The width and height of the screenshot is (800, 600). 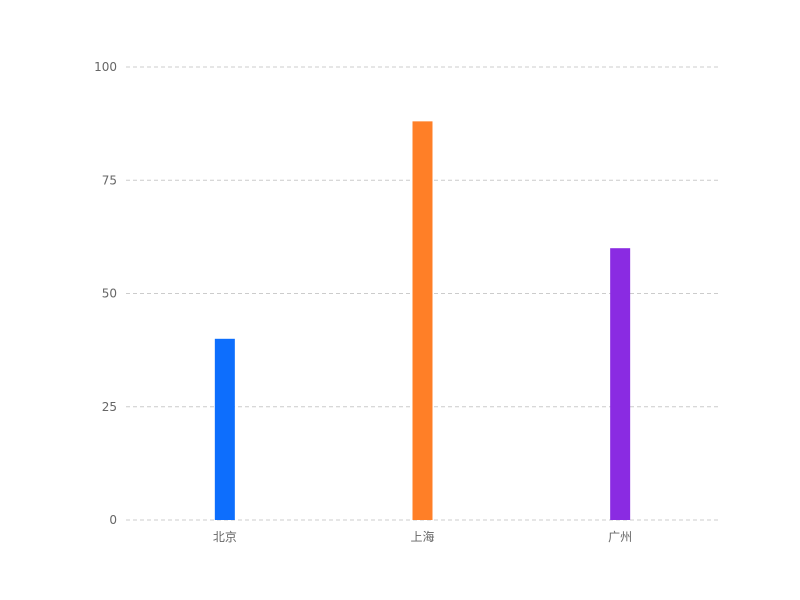 What do you see at coordinates (225, 537) in the screenshot?
I see `x-tick-label: 北京` at bounding box center [225, 537].